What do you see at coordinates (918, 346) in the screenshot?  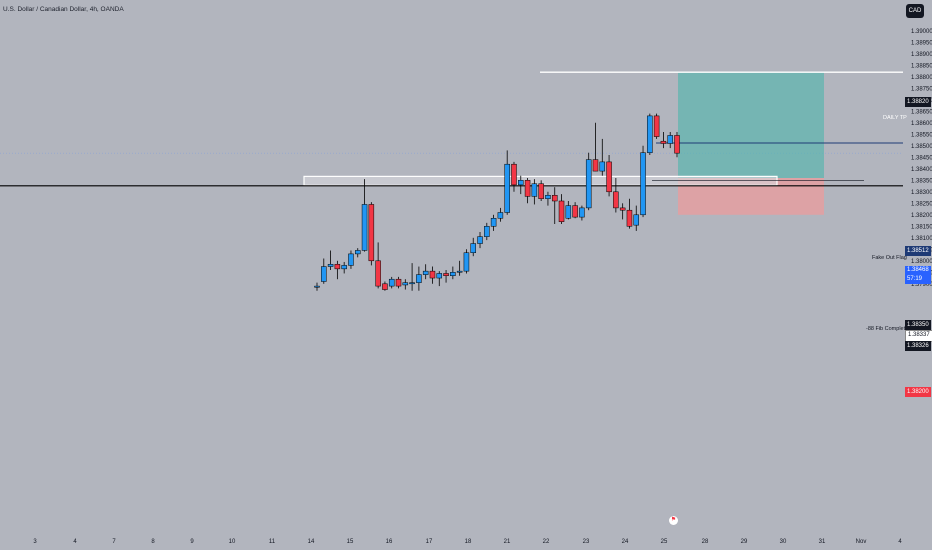 I see `black-line-price-label: 1.38326` at bounding box center [918, 346].